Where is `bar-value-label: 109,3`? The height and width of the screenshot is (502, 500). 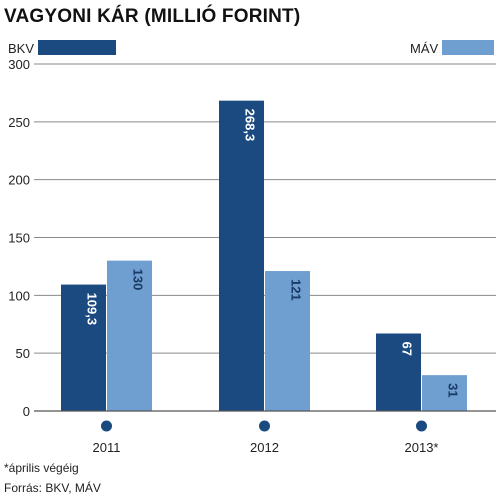
bar-value-label: 109,3 is located at coordinates (92, 309).